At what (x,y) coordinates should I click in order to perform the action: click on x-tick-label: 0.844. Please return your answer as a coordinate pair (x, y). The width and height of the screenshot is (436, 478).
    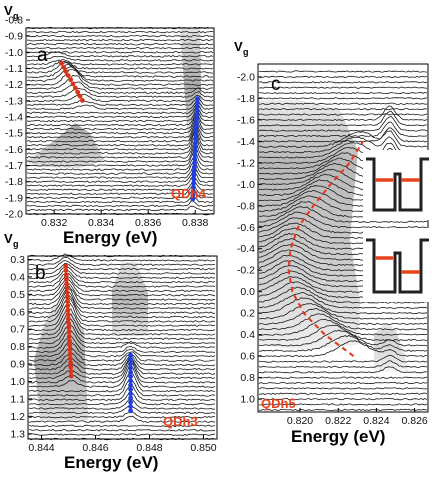
    Looking at the image, I should click on (41, 448).